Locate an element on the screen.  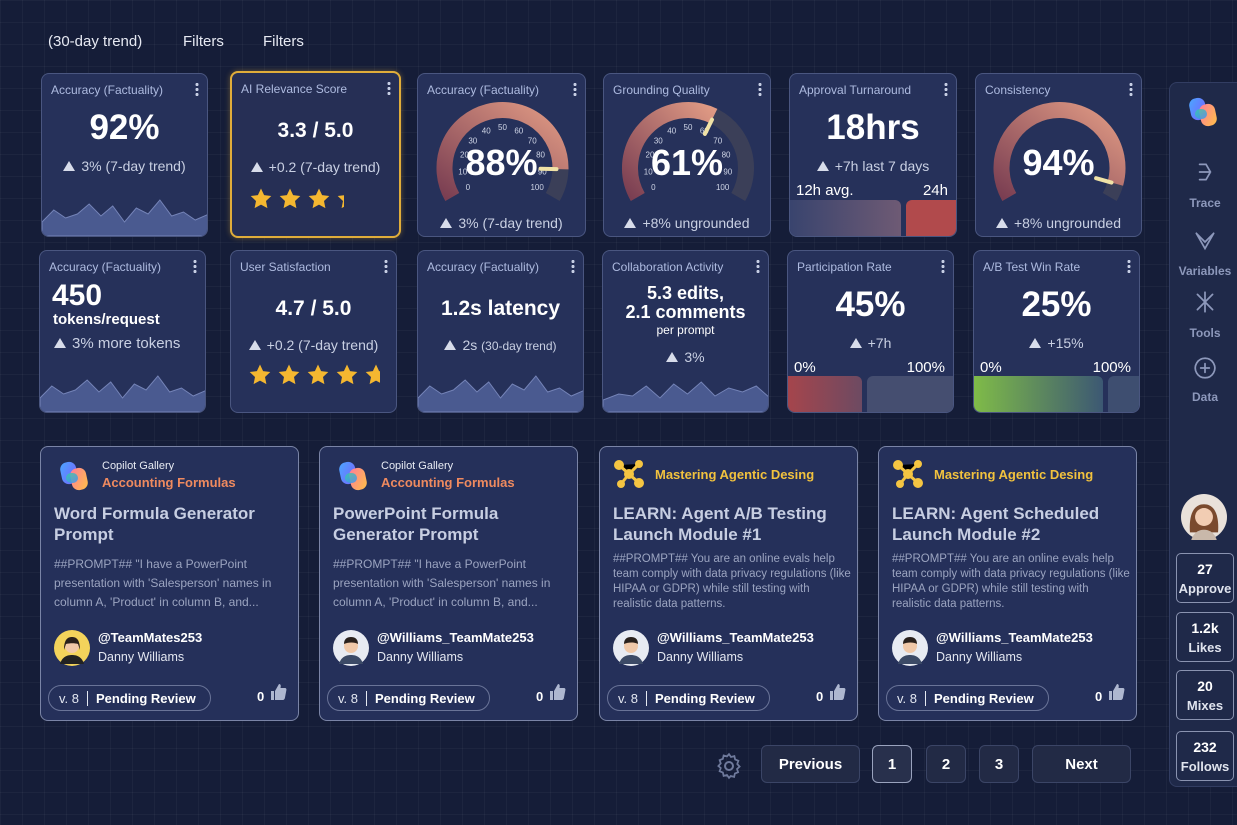
metric-value: 92% is located at coordinates (124, 127).